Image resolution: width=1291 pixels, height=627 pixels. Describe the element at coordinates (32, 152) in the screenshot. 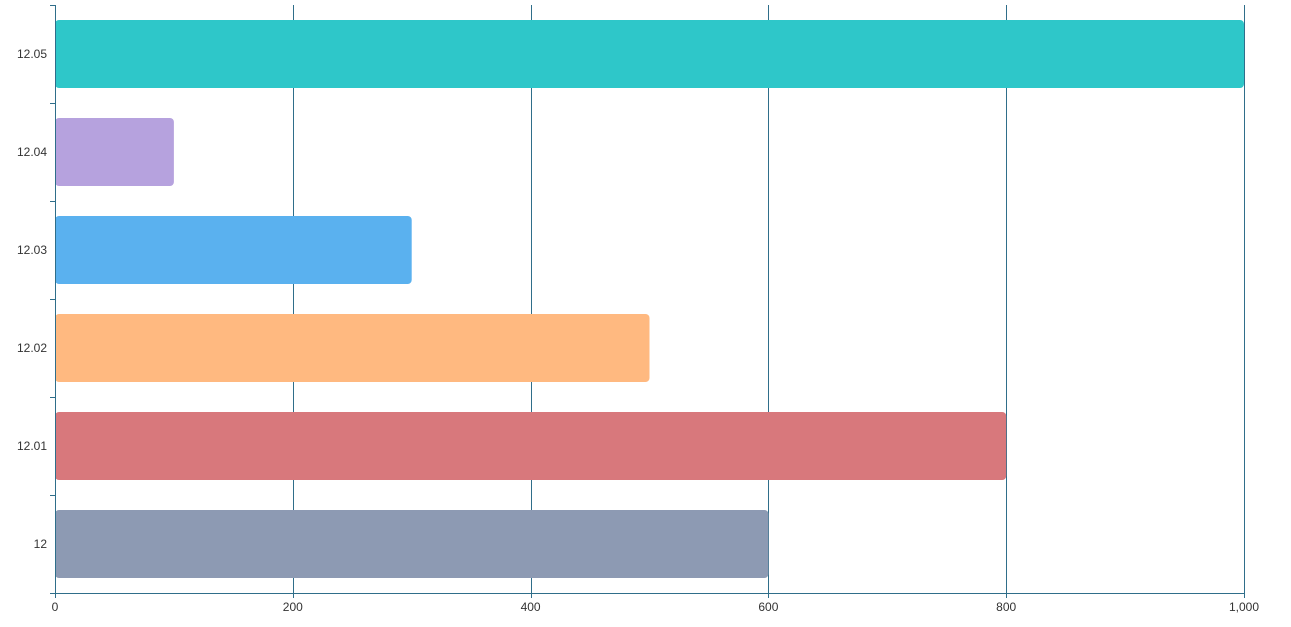

I see `y-tick-label: 12.04` at that location.